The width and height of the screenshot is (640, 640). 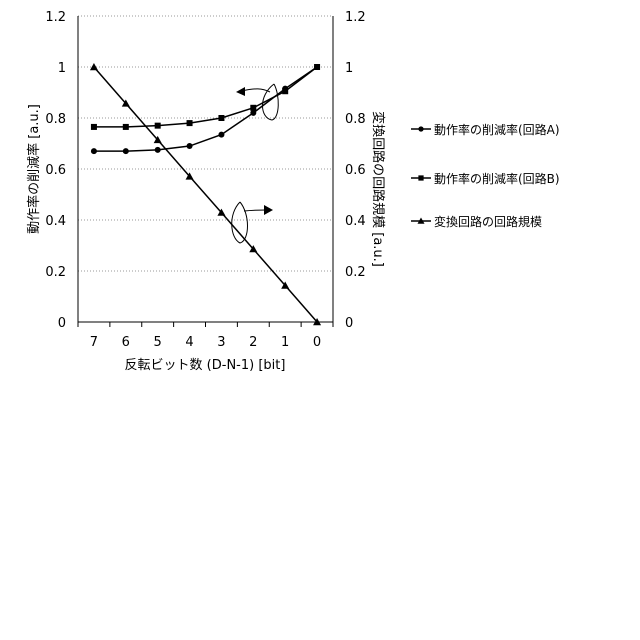 What do you see at coordinates (158, 342) in the screenshot?
I see `x-tick-label: 5` at bounding box center [158, 342].